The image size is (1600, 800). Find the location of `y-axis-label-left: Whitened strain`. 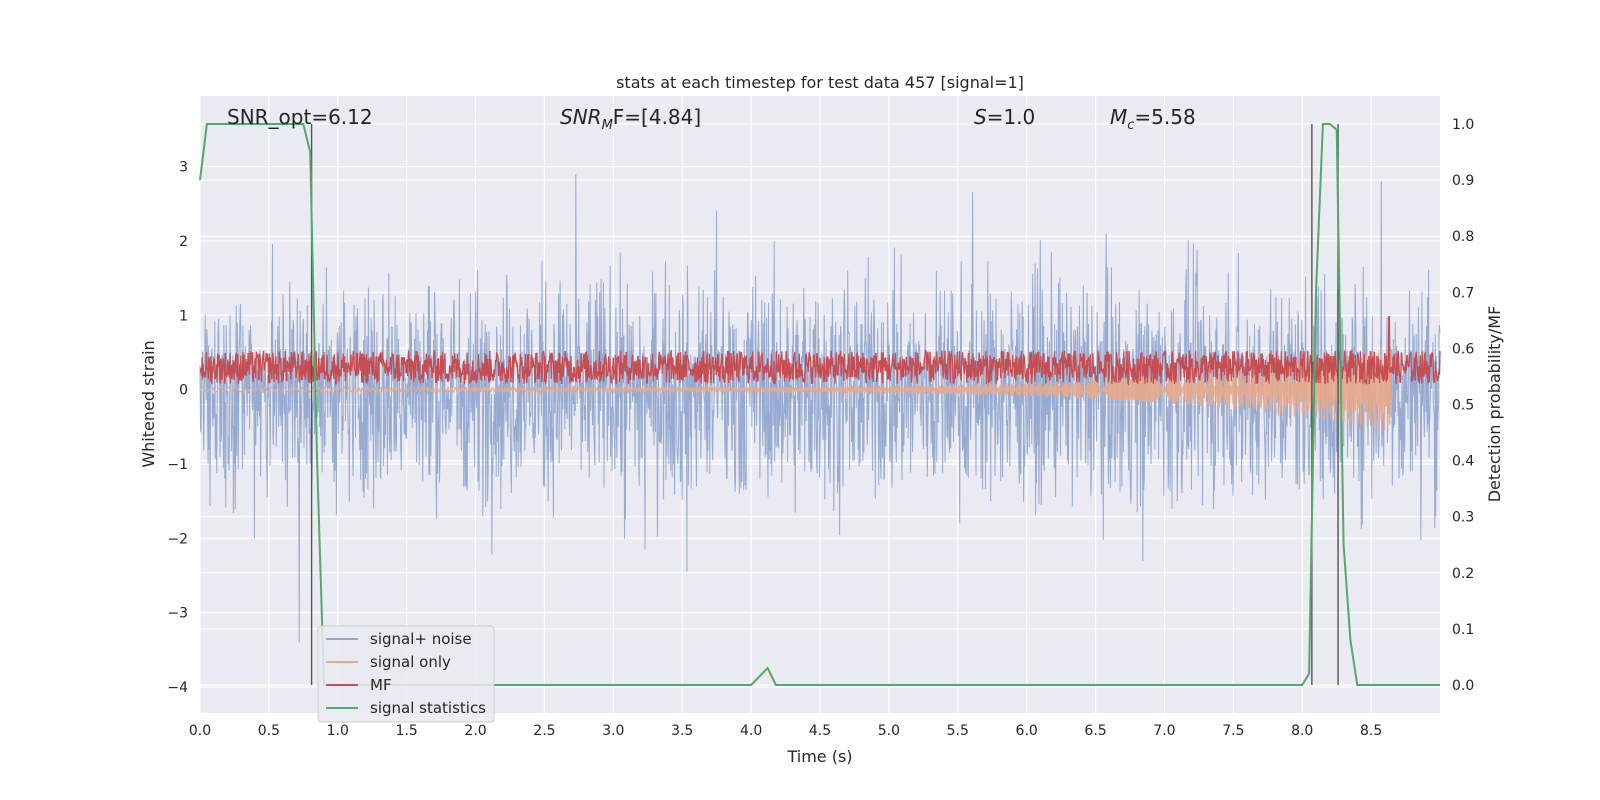

y-axis-label-left: Whitened strain is located at coordinates (148, 403).